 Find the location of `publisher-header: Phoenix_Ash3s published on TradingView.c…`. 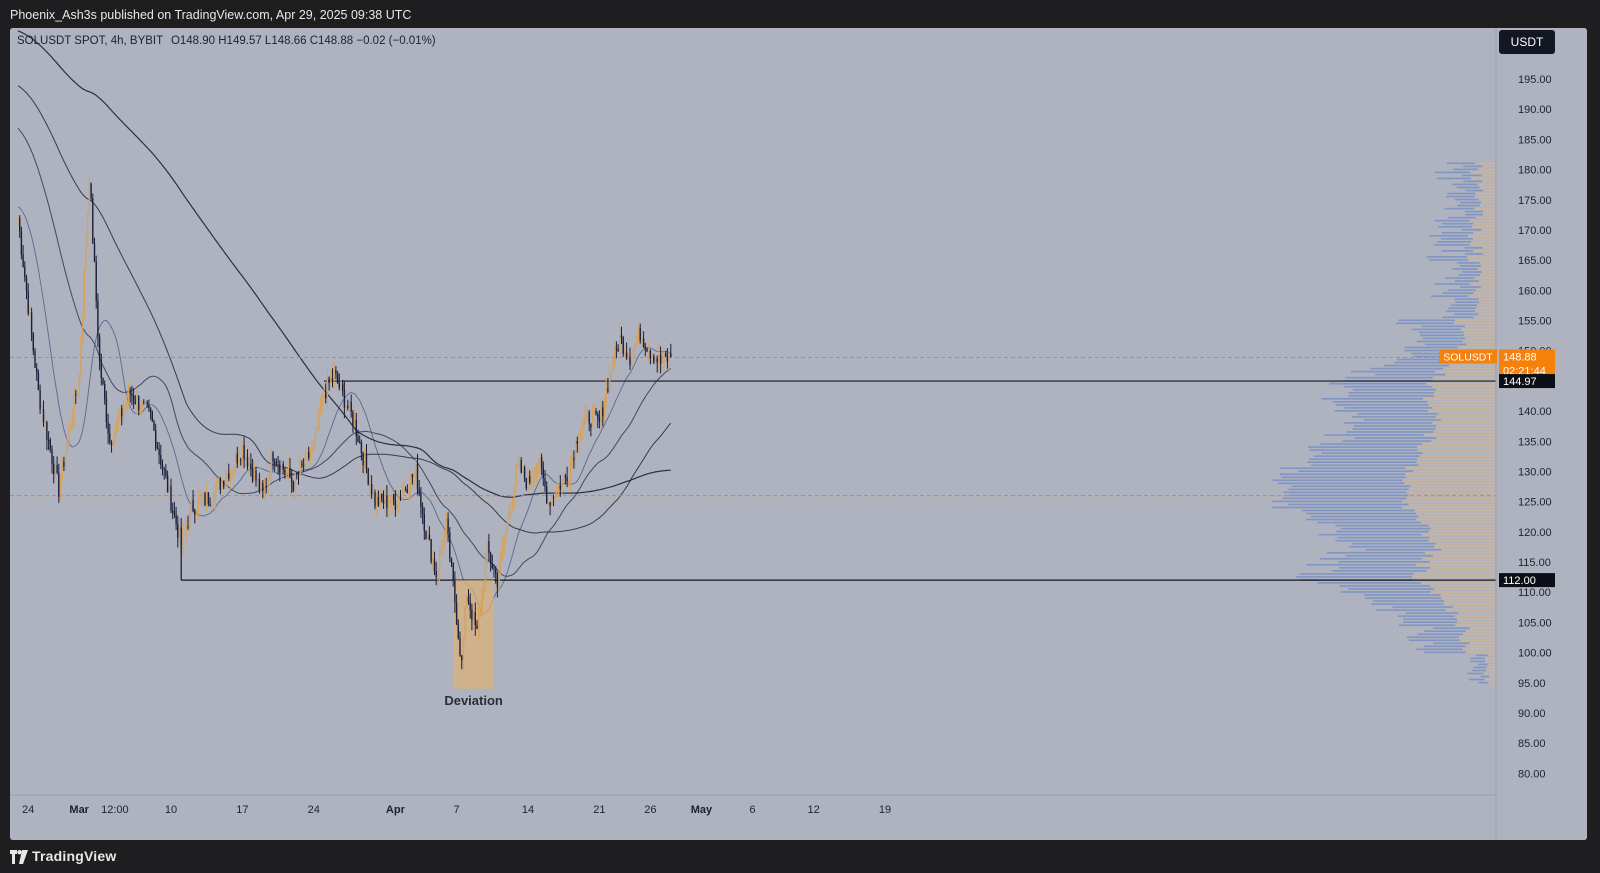

publisher-header: Phoenix_Ash3s published on TradingView.c… is located at coordinates (800, 14).